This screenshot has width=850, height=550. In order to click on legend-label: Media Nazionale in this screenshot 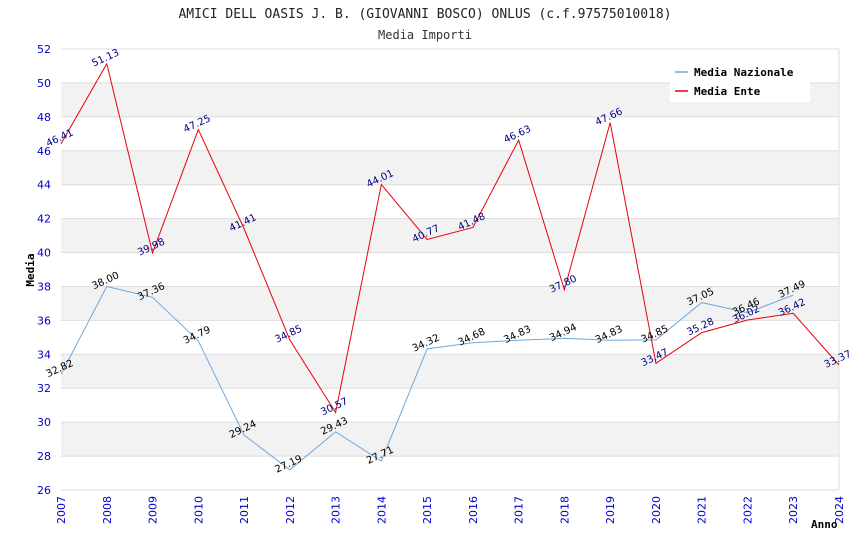, I will do `click(744, 72)`.